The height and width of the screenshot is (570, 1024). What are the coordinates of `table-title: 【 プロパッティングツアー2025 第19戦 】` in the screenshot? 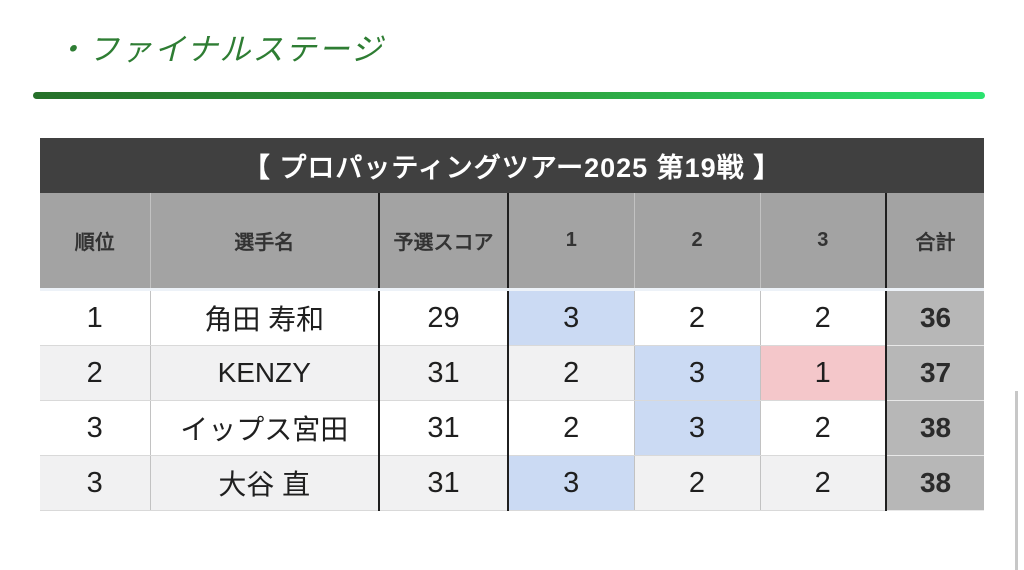 It's located at (512, 165).